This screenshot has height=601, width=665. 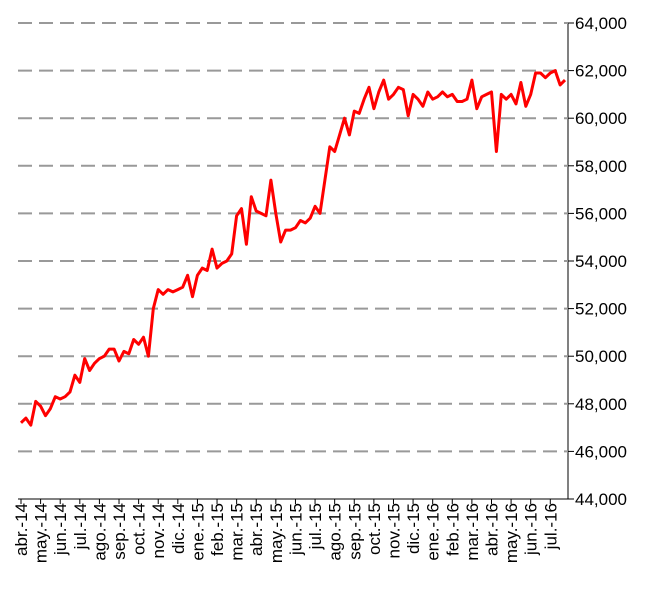 I want to click on y-tick-label: 48,000, so click(x=601, y=404).